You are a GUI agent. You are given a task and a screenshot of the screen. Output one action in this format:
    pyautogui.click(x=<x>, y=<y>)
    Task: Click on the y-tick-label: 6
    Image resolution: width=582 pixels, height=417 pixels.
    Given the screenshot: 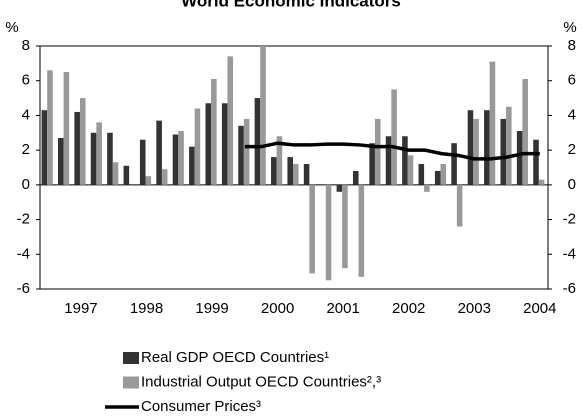 What is the action you would take?
    pyautogui.click(x=26, y=80)
    